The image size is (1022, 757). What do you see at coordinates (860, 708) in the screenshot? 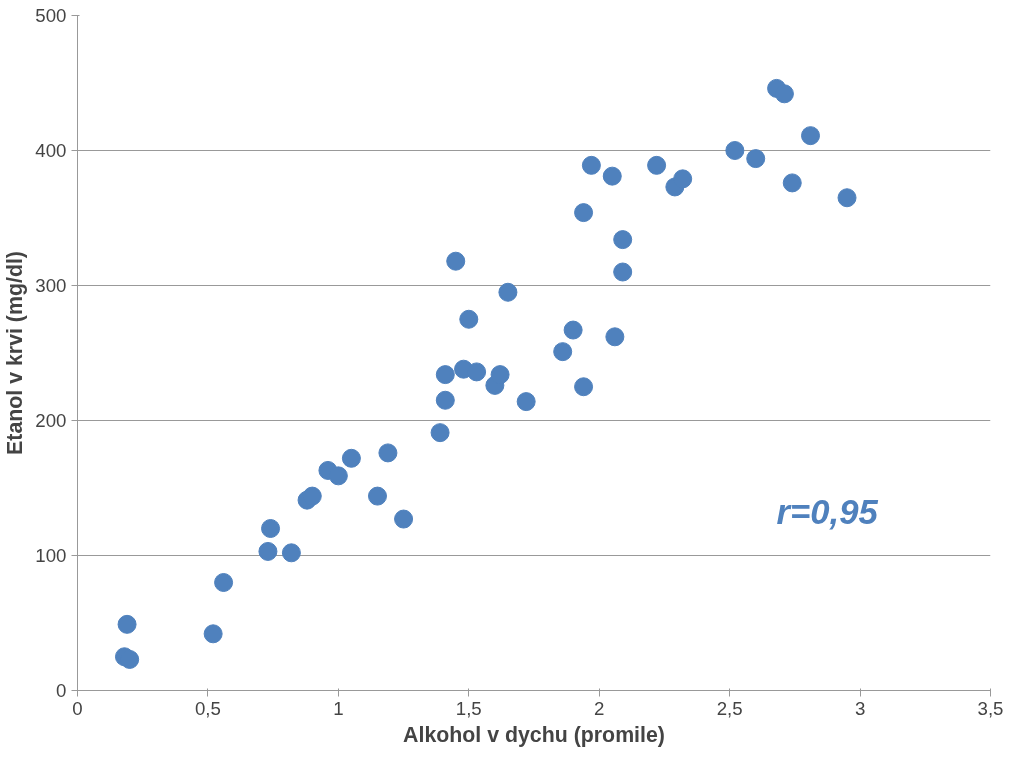
I see `x-tick-label: 3` at bounding box center [860, 708].